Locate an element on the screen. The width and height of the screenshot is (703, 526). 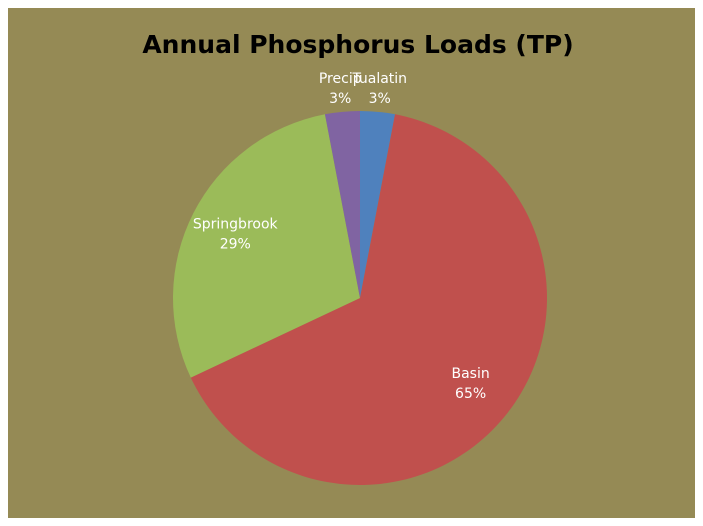
slice-label: Springbrook is located at coordinates (236, 224).